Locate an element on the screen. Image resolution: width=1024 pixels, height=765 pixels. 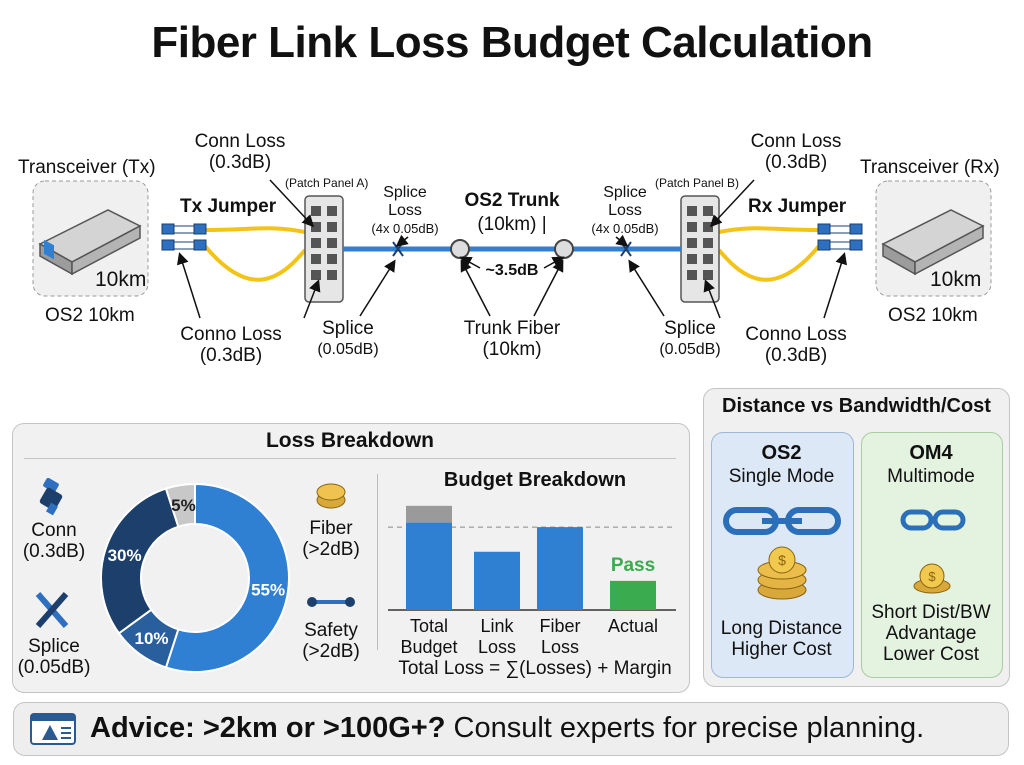
conno-loss-right: Conno Loss (0.3dB) is located at coordinates (796, 345).